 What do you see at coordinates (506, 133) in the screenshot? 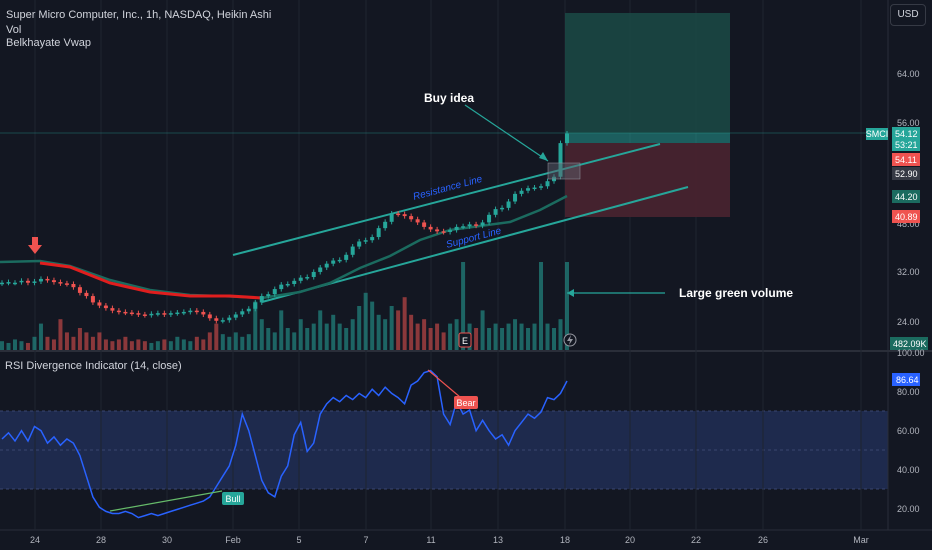
I see `buy-idea-arrow` at bounding box center [506, 133].